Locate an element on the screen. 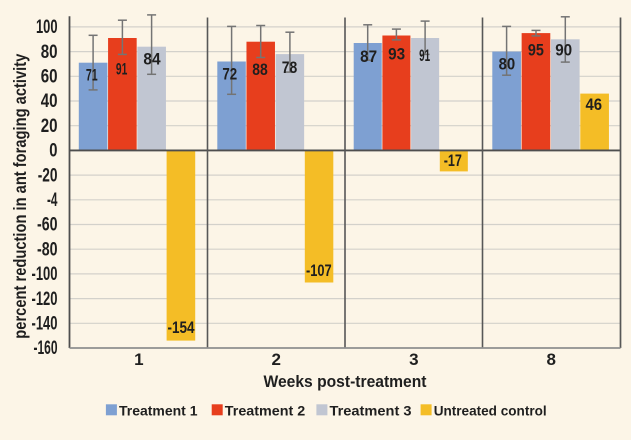 This screenshot has height=440, width=631. svg-text: Treatment 1 is located at coordinates (158, 411).